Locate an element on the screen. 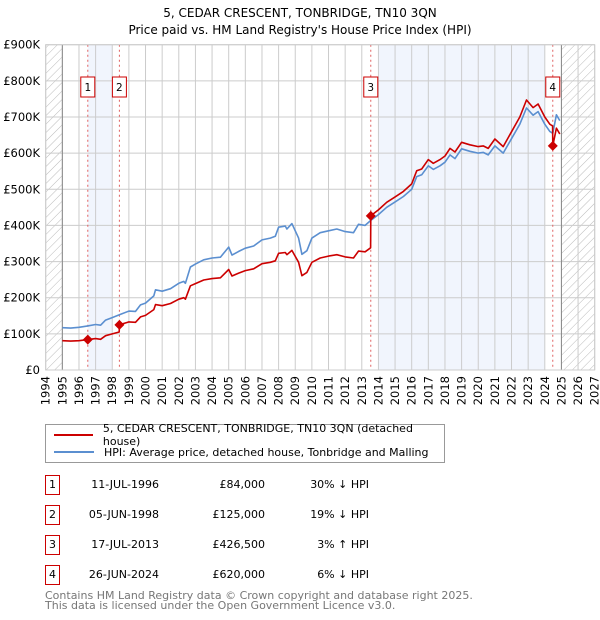  x-tick-label: 2021 is located at coordinates (495, 390).